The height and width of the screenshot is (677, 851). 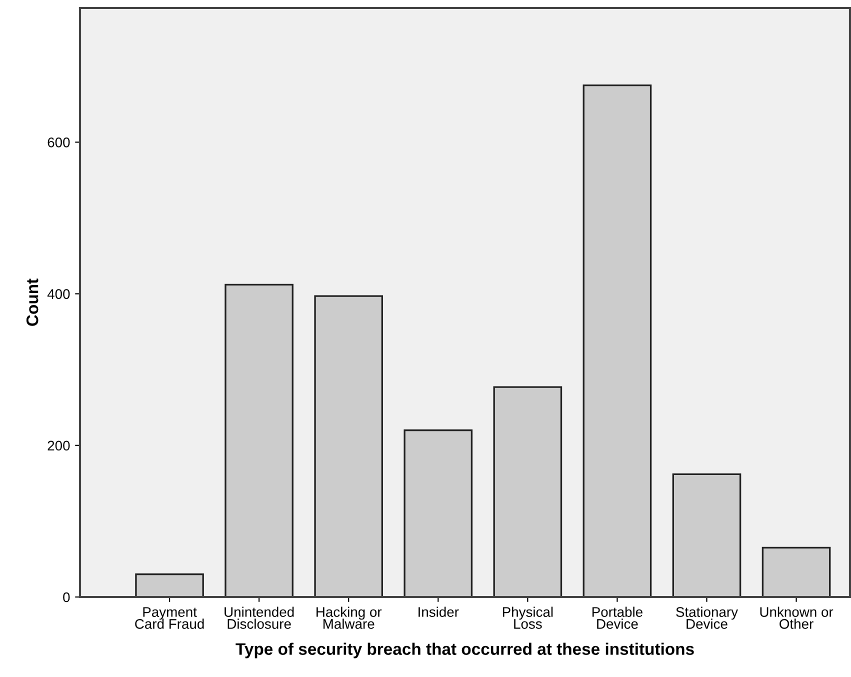 What do you see at coordinates (59, 445) in the screenshot?
I see `y-tick-label: 200` at bounding box center [59, 445].